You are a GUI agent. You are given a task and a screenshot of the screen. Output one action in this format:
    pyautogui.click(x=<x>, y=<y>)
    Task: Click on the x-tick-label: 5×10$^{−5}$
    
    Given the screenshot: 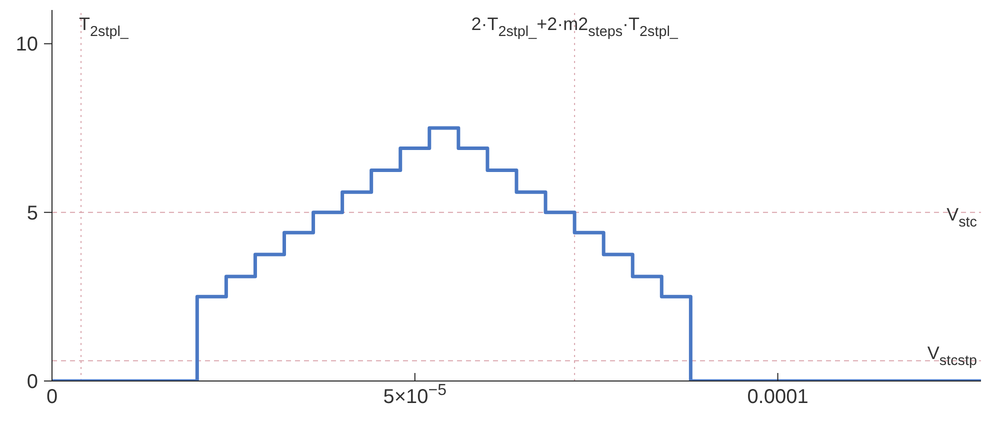 What is the action you would take?
    pyautogui.click(x=415, y=395)
    